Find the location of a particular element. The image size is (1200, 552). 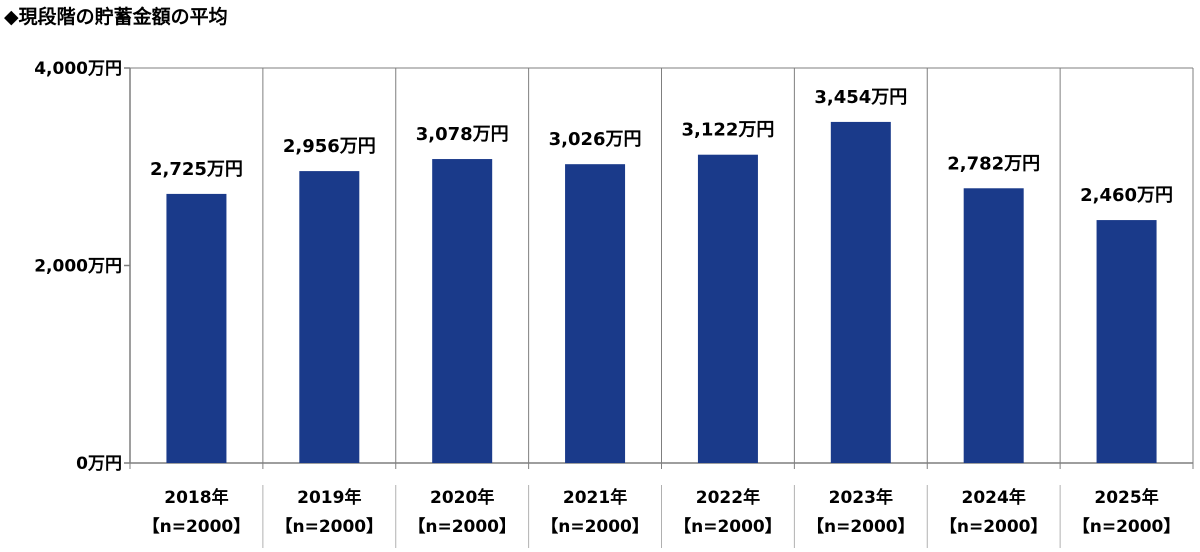

category-label: 2024年 is located at coordinates (994, 497).